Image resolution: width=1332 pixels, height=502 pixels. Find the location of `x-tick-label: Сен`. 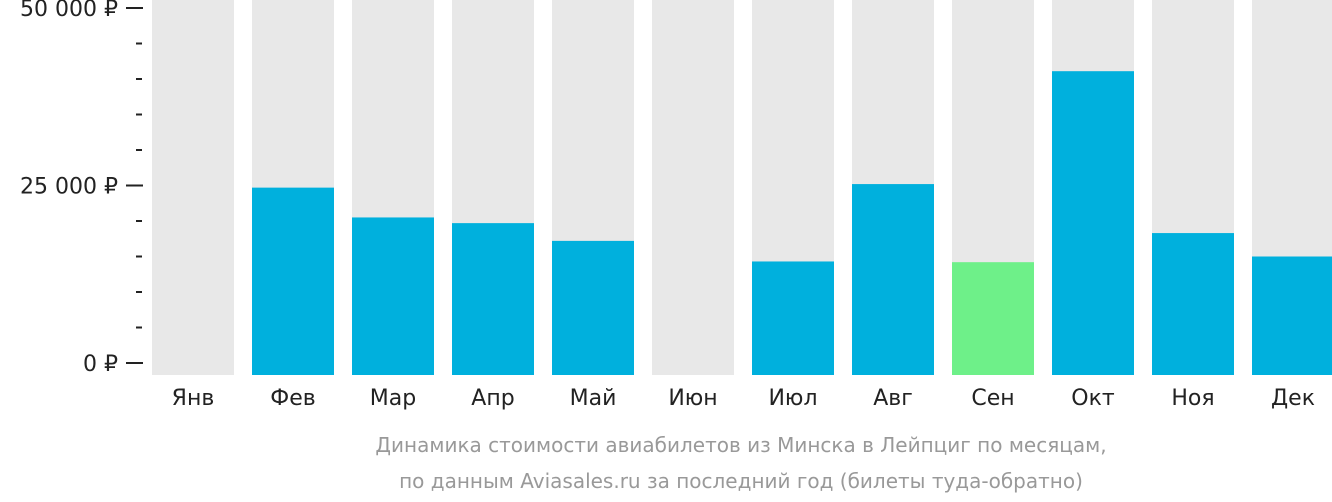

x-tick-label: Сен is located at coordinates (992, 398).